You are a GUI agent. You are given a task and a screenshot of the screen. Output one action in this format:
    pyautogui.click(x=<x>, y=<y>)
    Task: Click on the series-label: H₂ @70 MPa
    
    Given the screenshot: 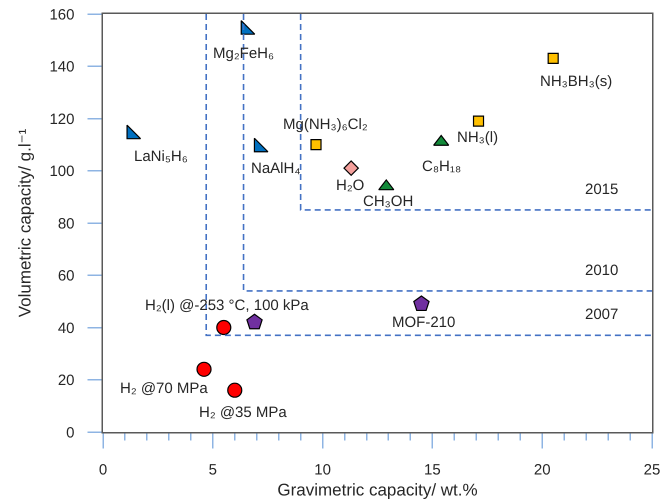 What is the action you would take?
    pyautogui.click(x=164, y=388)
    